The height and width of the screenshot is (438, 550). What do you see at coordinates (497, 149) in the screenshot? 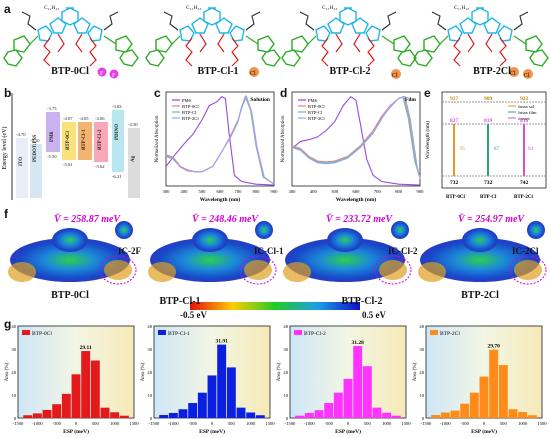
I see `svg-text: 87` at bounding box center [497, 149].